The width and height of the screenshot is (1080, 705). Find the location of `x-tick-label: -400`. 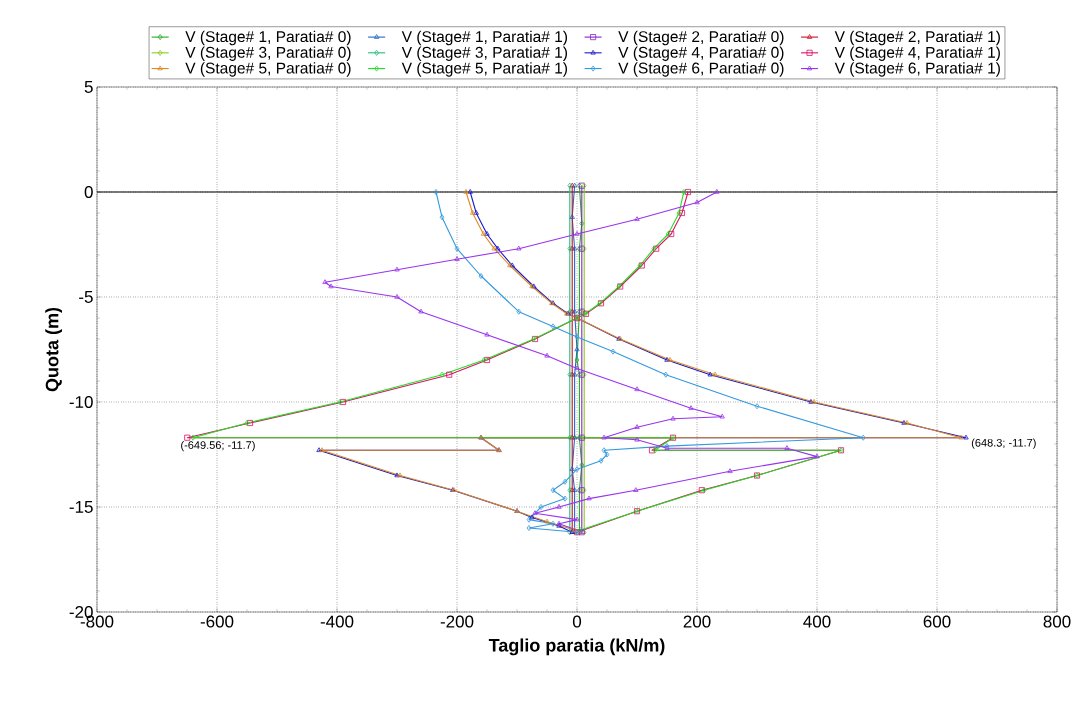

x-tick-label: -400 is located at coordinates (337, 621).